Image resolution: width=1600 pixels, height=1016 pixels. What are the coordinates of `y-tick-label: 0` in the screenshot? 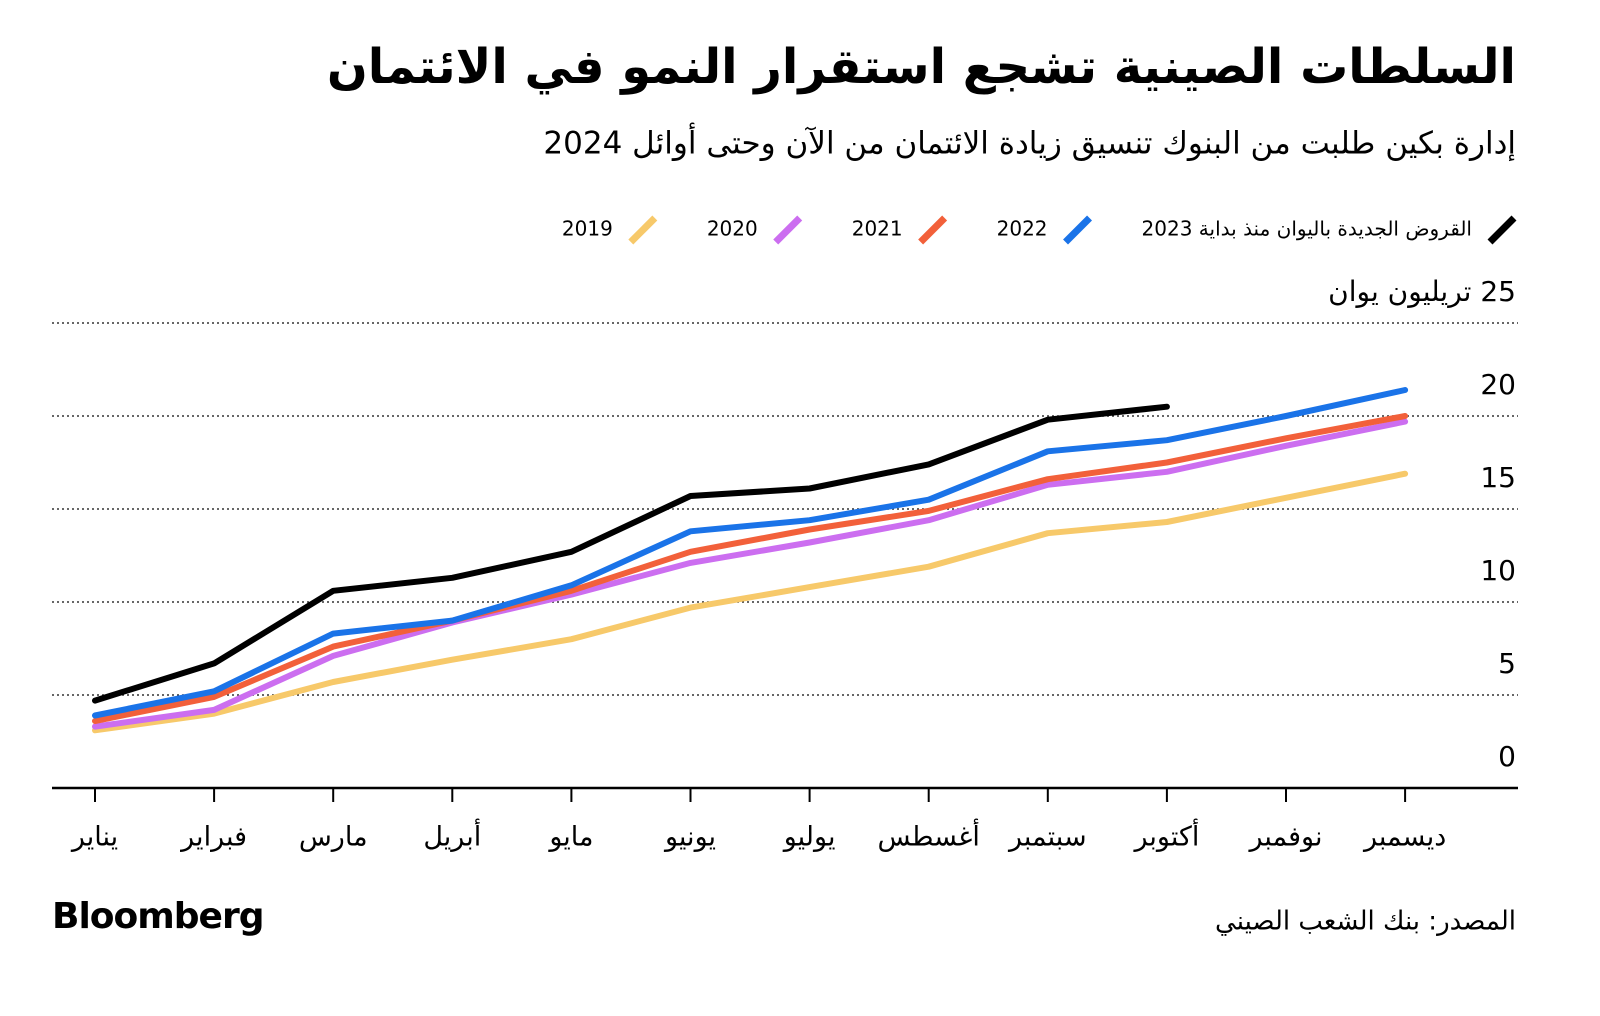 It's located at (1507, 756).